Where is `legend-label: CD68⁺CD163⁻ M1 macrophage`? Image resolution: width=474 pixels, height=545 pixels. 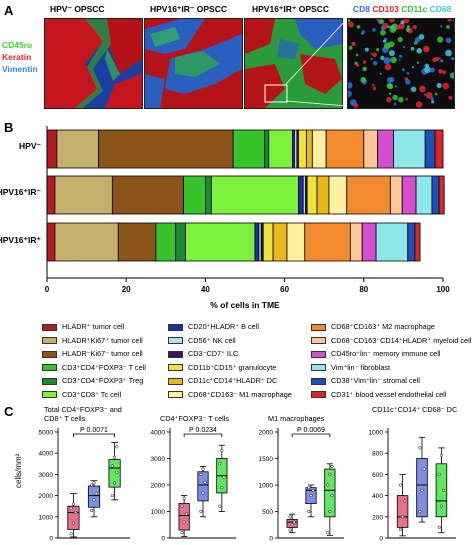 legend-label: CD68⁺CD163⁻ M1 macrophage is located at coordinates (240, 394).